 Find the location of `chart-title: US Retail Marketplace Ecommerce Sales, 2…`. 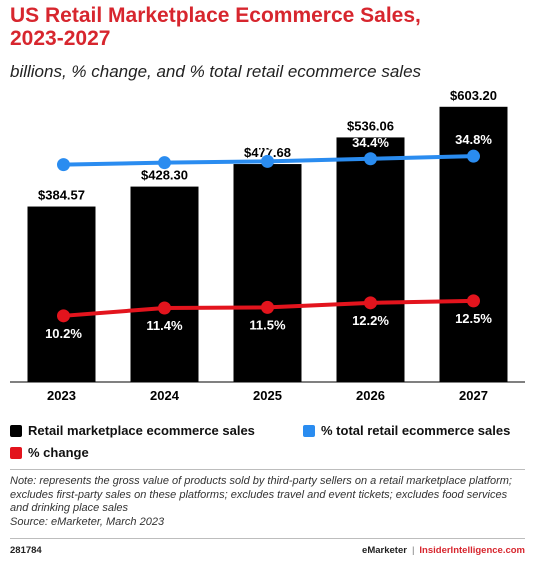

chart-title: US Retail Marketplace Ecommerce Sales, 2… is located at coordinates (267, 27).